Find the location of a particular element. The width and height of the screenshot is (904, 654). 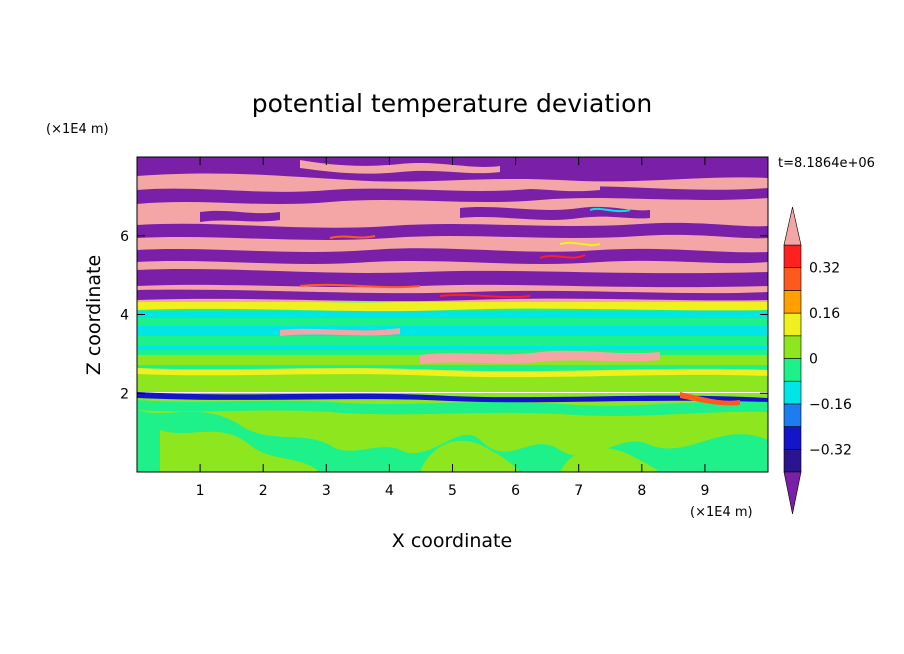

y-axis-label: Z coordinate is located at coordinates (94, 315).